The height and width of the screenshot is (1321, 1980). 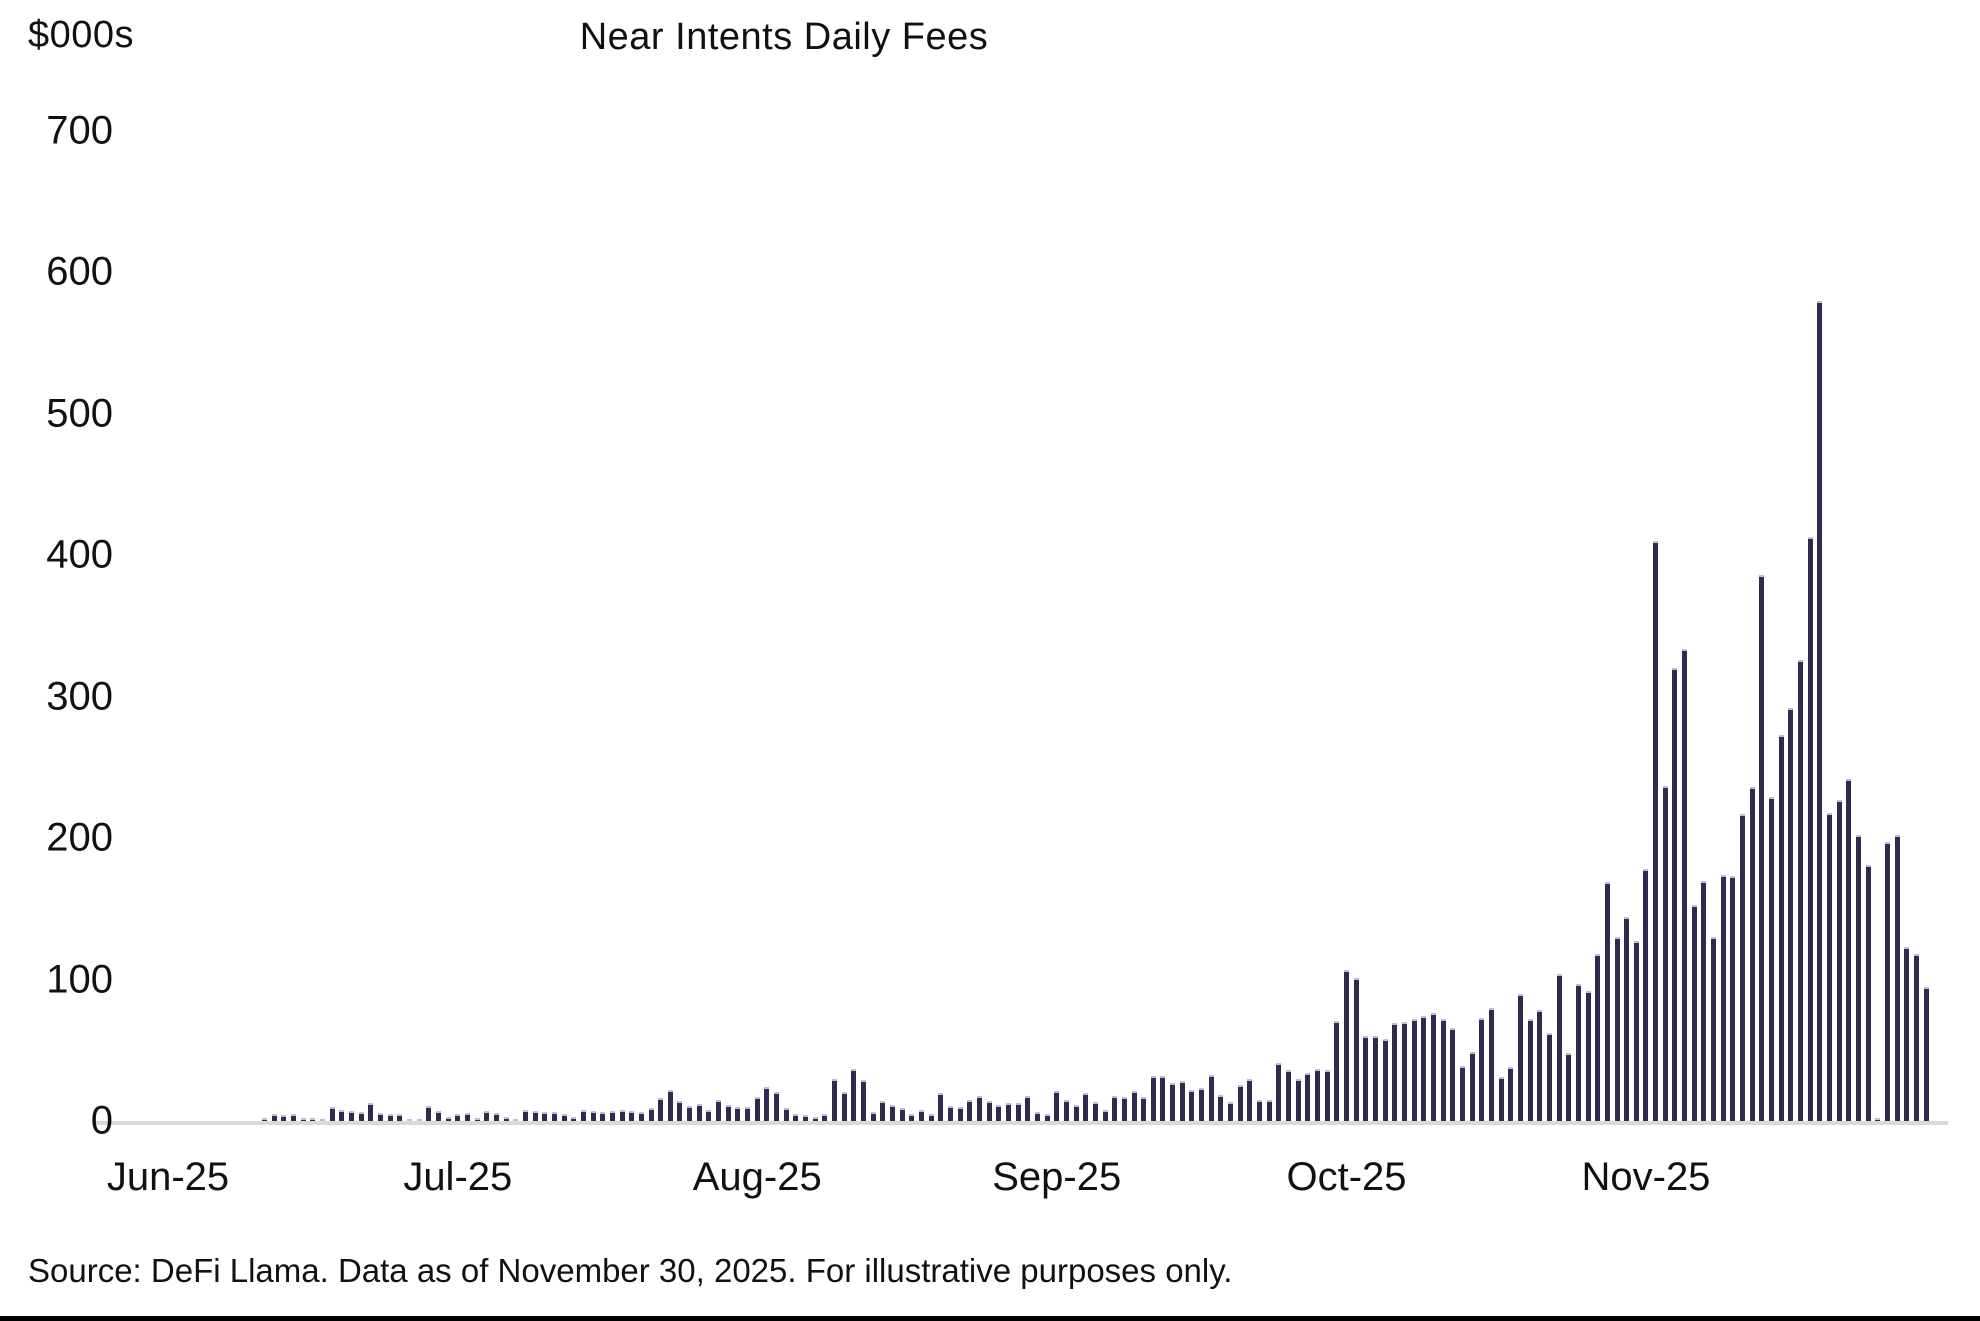 I want to click on y-tick-label: 200, so click(x=79, y=837).